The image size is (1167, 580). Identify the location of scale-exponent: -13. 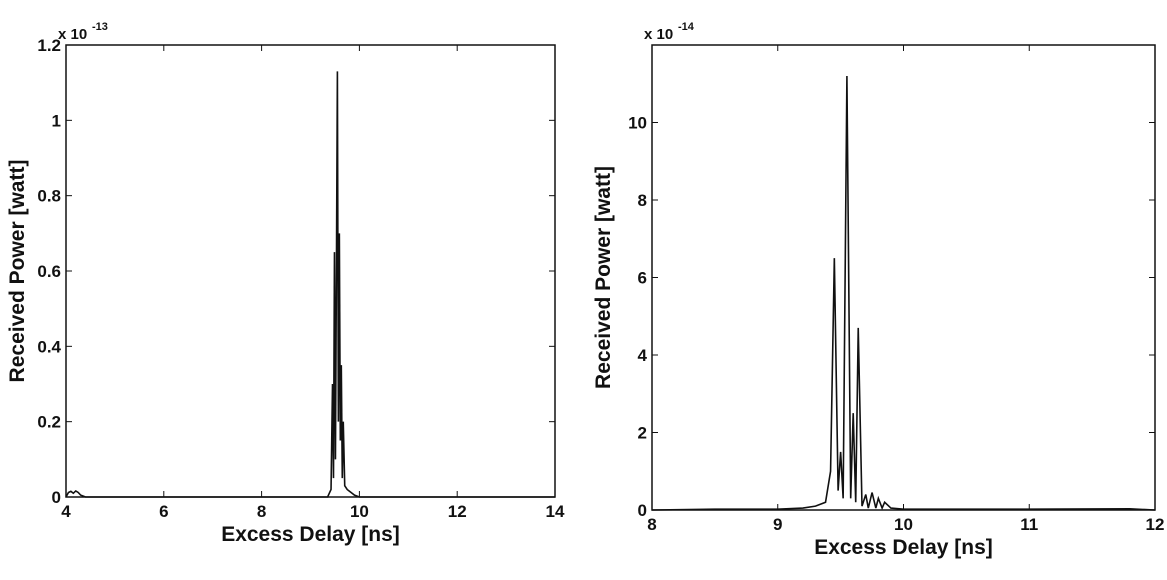
(100, 27).